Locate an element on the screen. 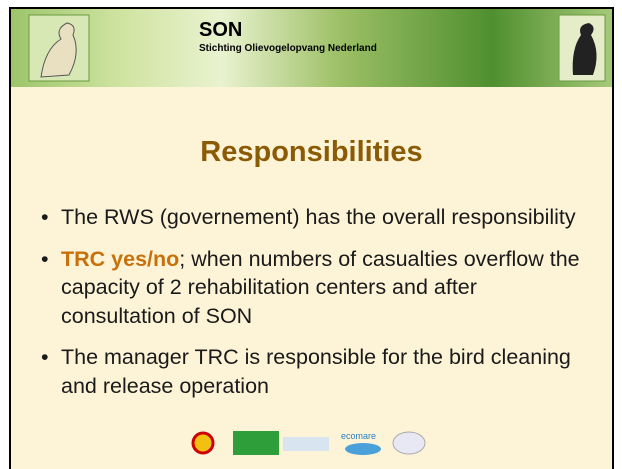 This screenshot has height=469, width=622. bird-icons is located at coordinates (317, 48).